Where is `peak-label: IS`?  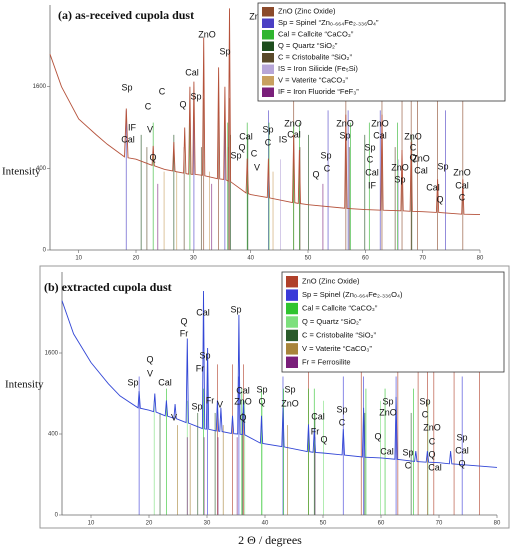 peak-label: IS is located at coordinates (283, 139).